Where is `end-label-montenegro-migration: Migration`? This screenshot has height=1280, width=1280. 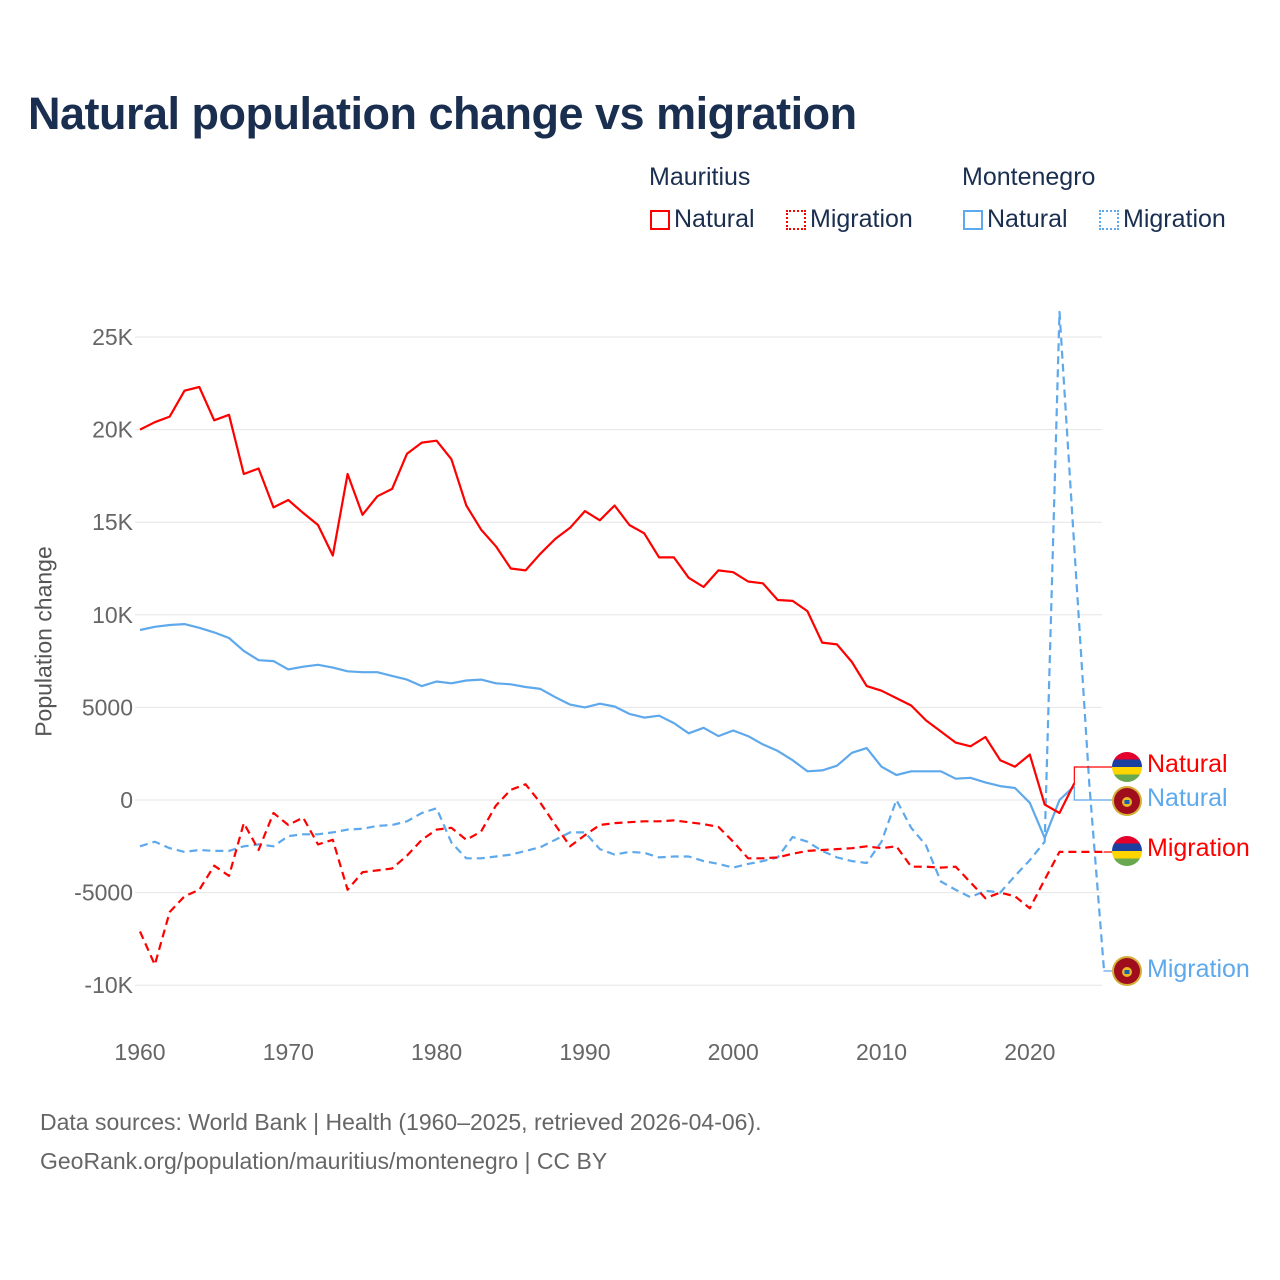
end-label-montenegro-migration: Migration is located at coordinates (1198, 969).